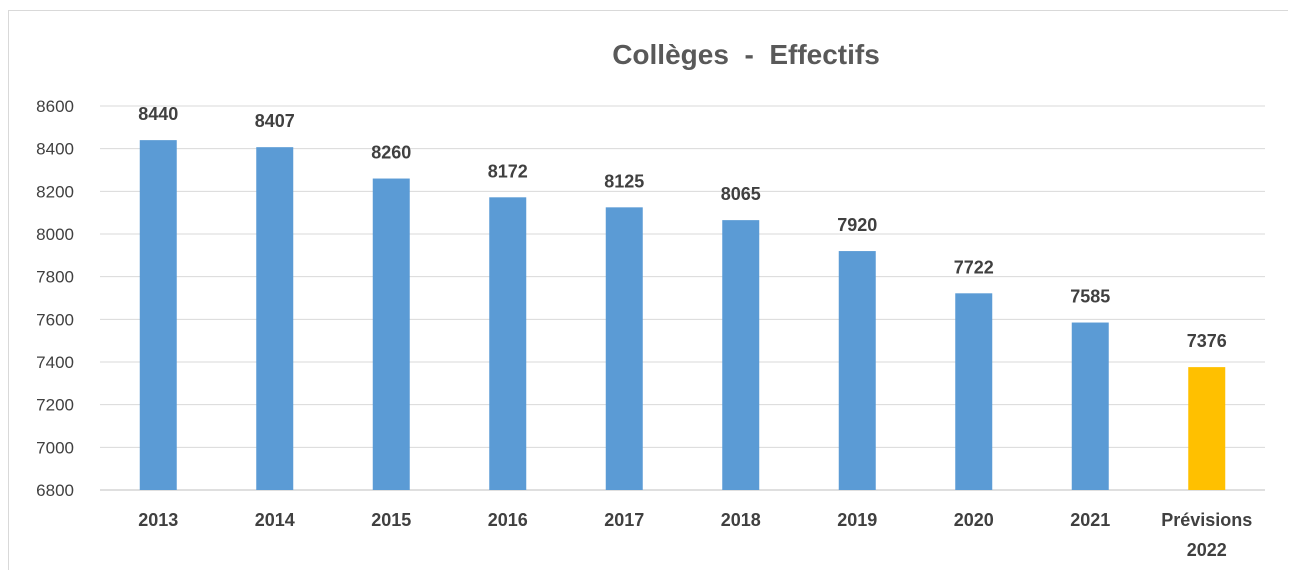 Image resolution: width=1294 pixels, height=572 pixels. I want to click on data-label: 8125, so click(624, 181).